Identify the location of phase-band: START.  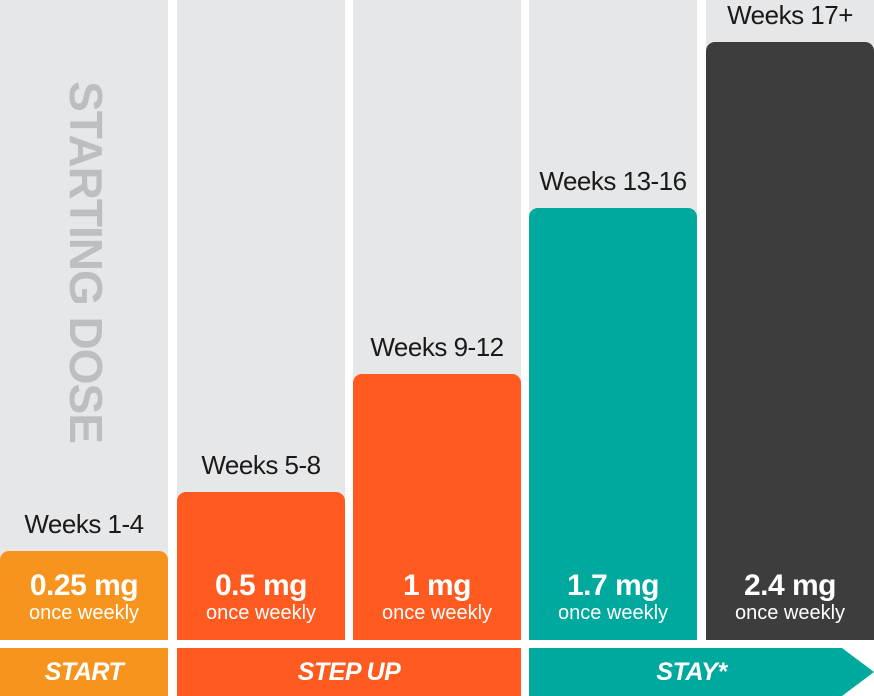
(84, 672).